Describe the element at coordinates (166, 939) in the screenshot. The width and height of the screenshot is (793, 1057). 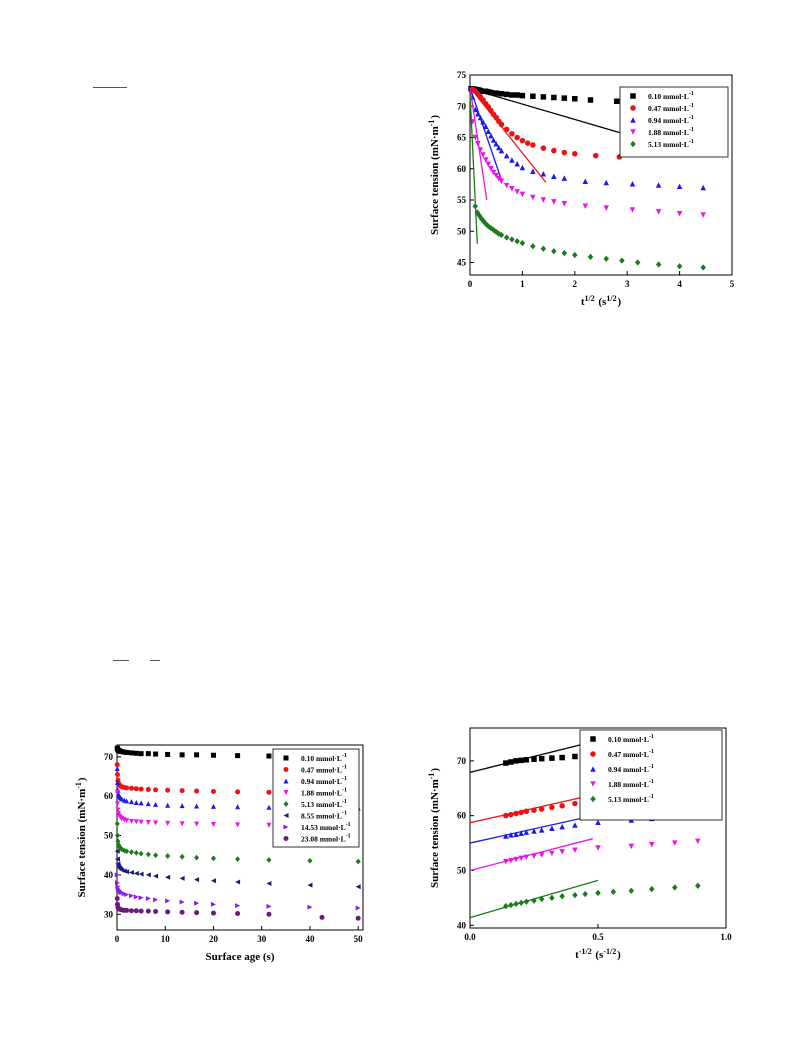
I see `x-tick-label: 10` at that location.